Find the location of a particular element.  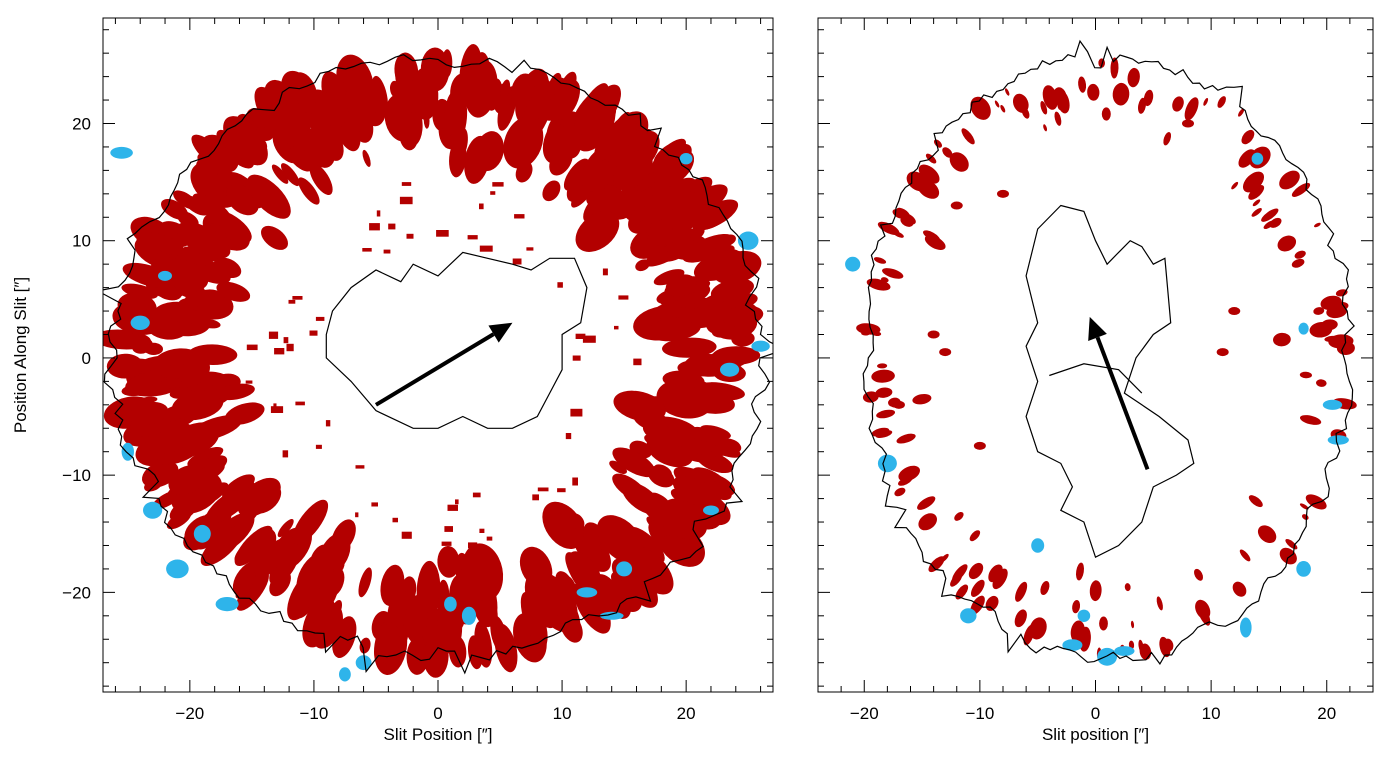

right-inner-contour is located at coordinates (1110, 381).